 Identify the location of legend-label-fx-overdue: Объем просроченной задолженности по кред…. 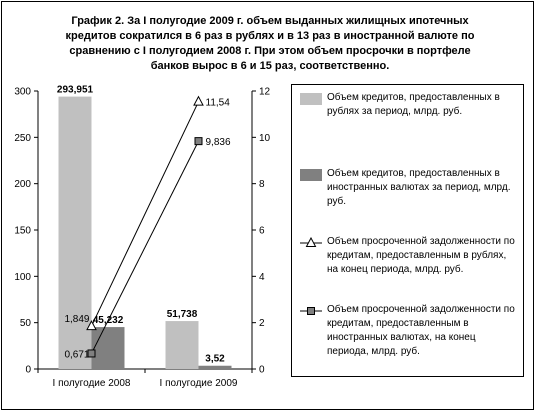
(421, 330).